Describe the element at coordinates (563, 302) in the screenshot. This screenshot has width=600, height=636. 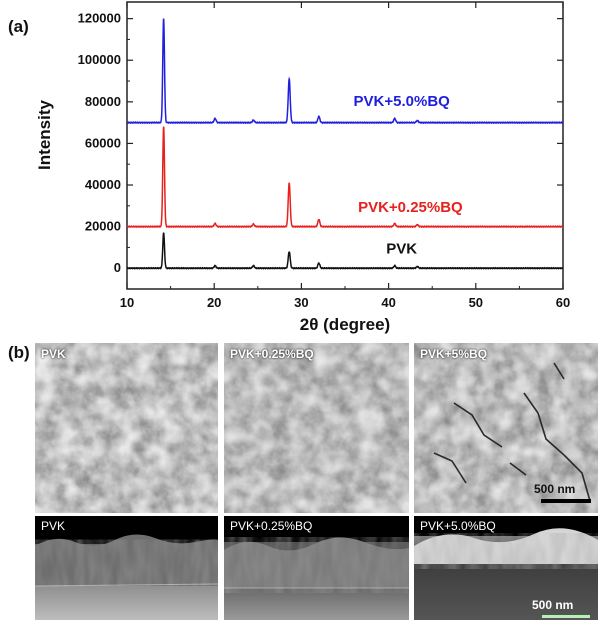
I see `x-tick-label: 60` at that location.